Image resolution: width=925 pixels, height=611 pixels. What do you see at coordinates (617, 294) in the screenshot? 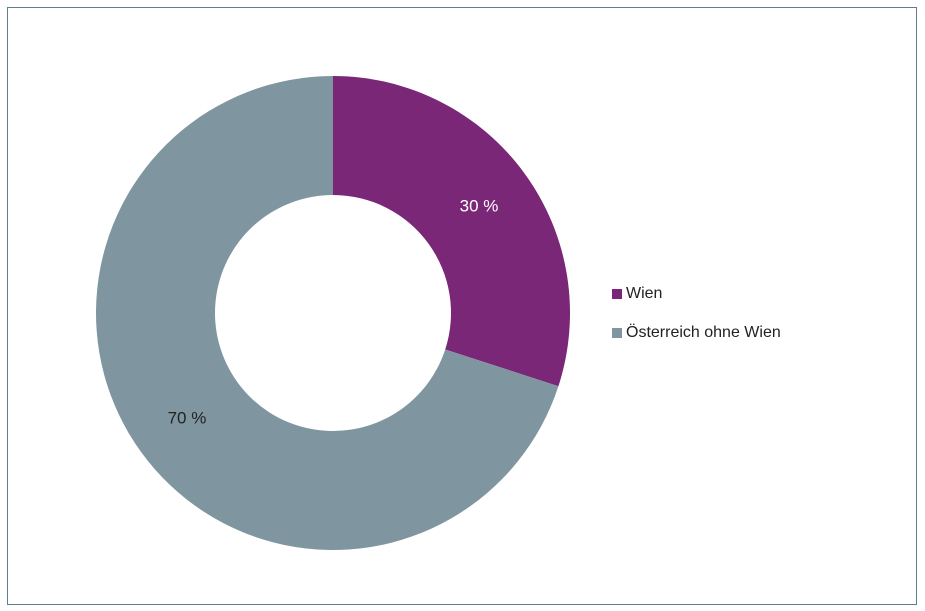
I see `legend-swatch-wien` at bounding box center [617, 294].